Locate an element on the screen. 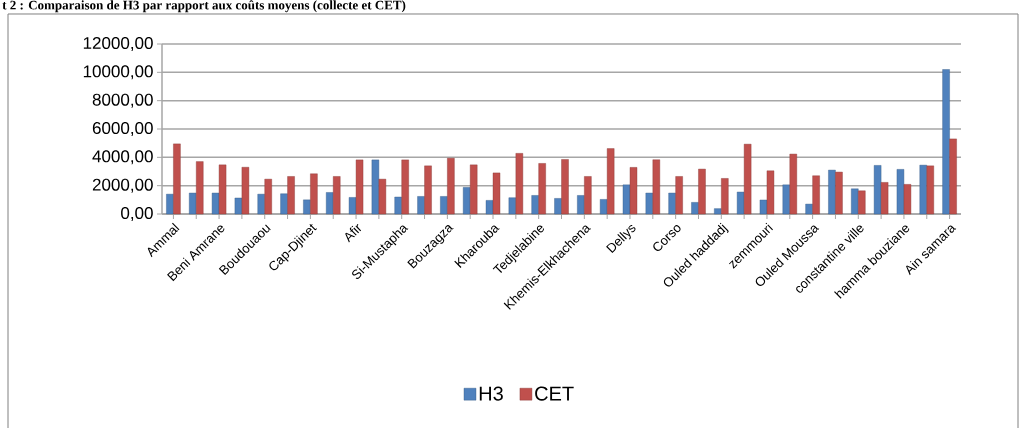 The image size is (1022, 428). legend-label: H3 is located at coordinates (491, 393).